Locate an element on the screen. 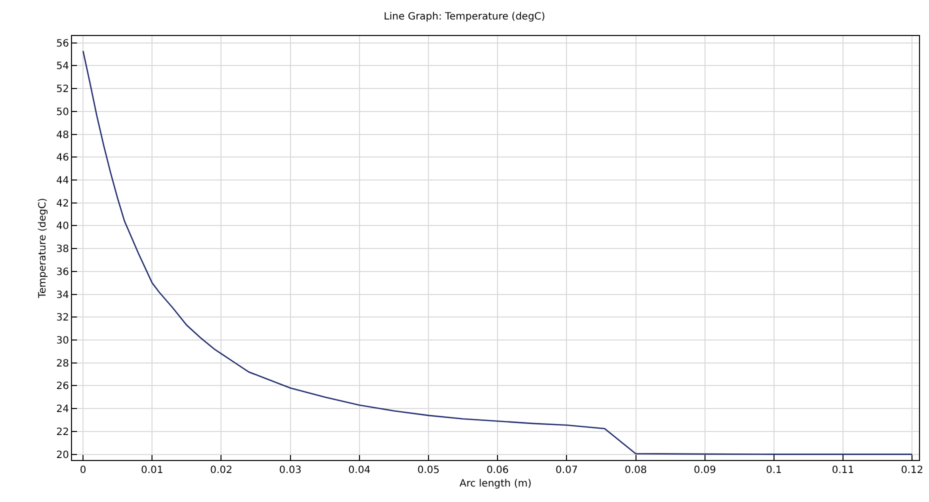 Image resolution: width=929 pixels, height=502 pixels. x-tick-label: 0.06 is located at coordinates (497, 470).